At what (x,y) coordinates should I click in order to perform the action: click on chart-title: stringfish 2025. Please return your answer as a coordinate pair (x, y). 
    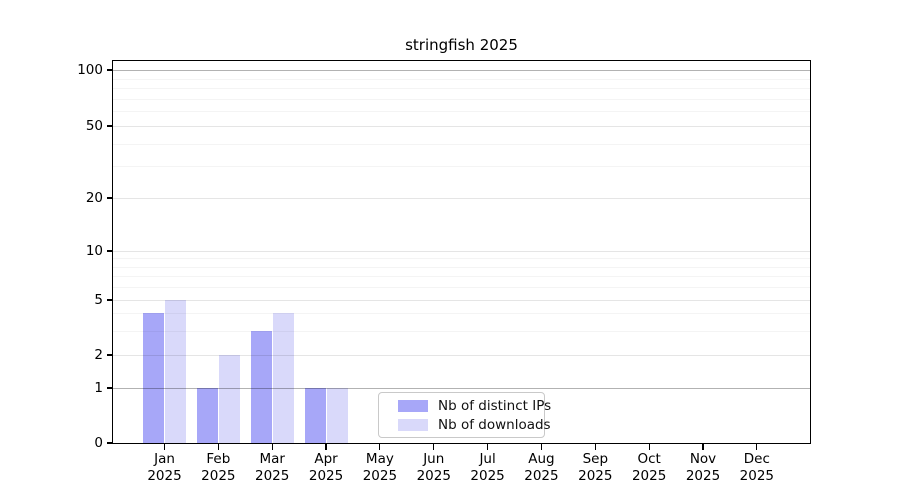
    Looking at the image, I should click on (461, 45).